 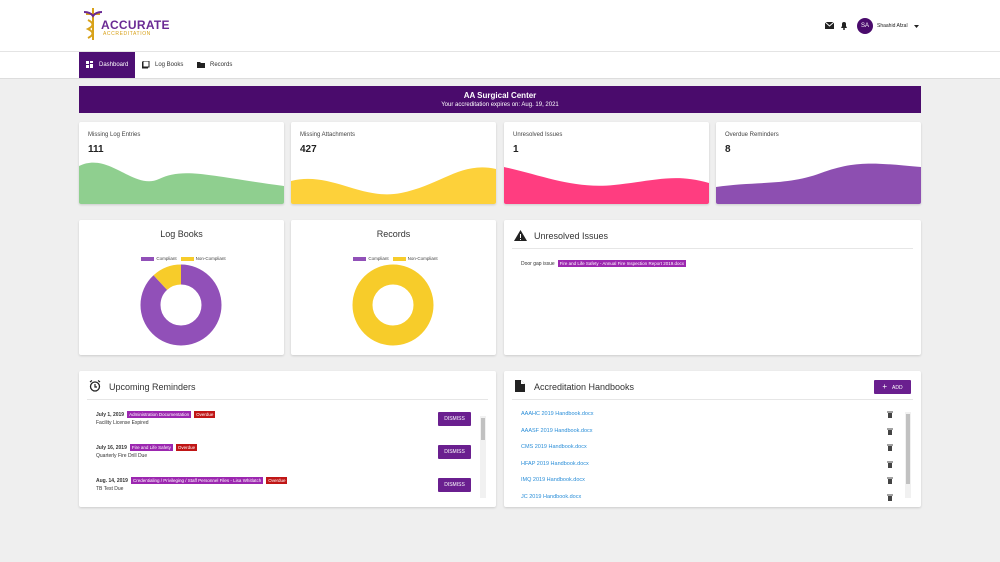 What do you see at coordinates (328, 135) in the screenshot?
I see `stat-label: Missing Attachments` at bounding box center [328, 135].